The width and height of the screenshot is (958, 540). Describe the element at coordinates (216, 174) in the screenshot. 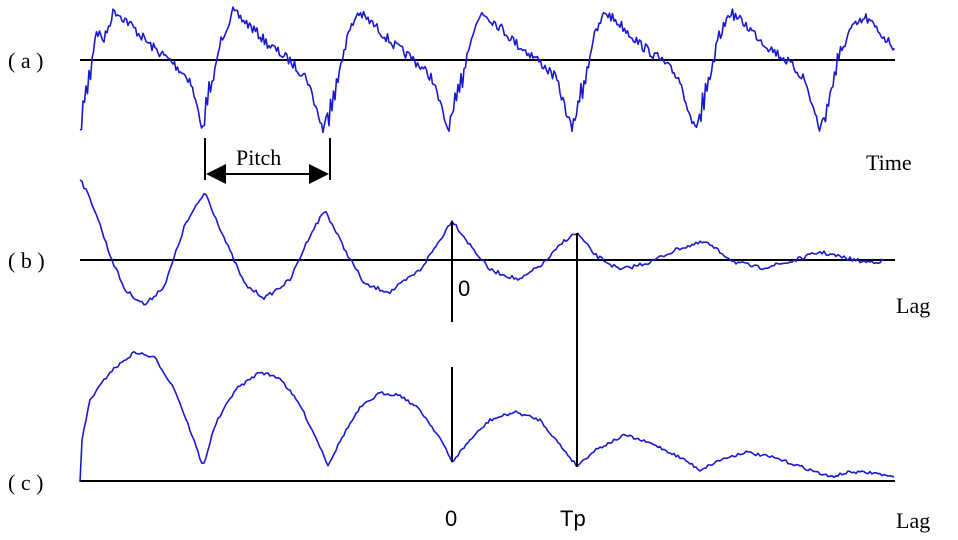

I see `pitch-arrow-left-head` at that location.